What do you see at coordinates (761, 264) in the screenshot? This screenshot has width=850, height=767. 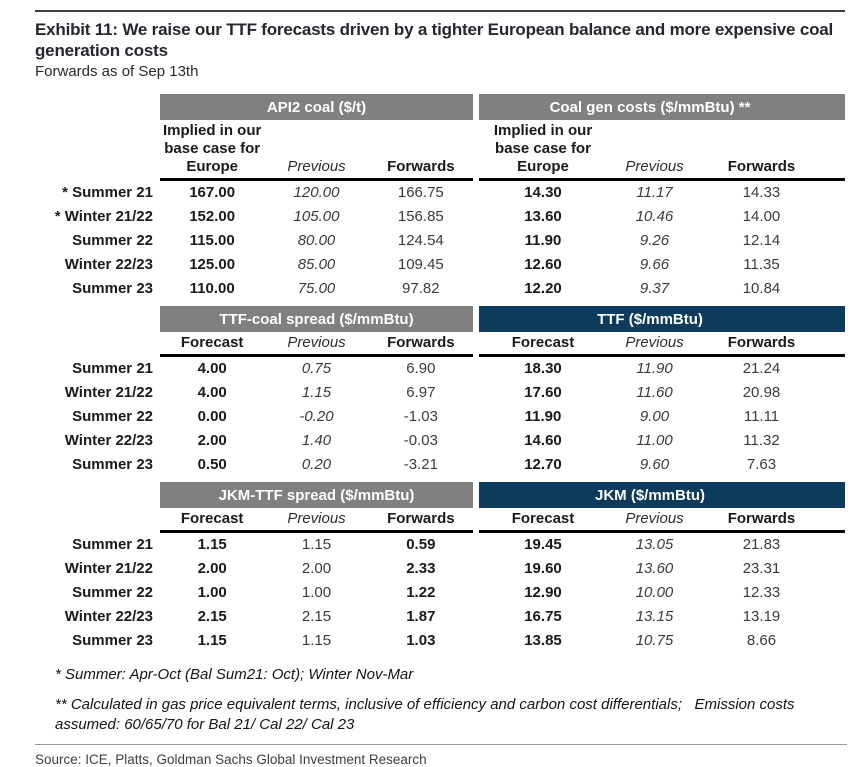 I see `value-cell: 11.35` at bounding box center [761, 264].